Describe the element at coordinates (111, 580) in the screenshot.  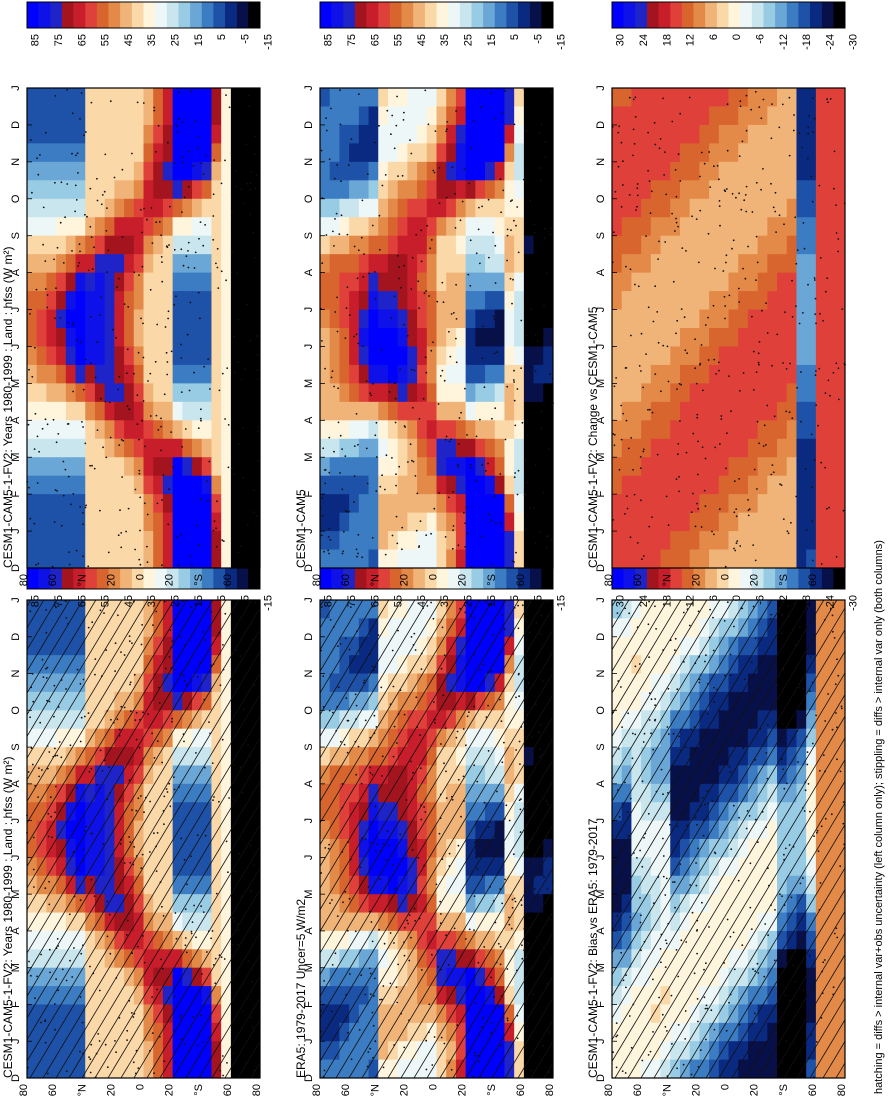
I see `y-tick-label: 20` at that location.